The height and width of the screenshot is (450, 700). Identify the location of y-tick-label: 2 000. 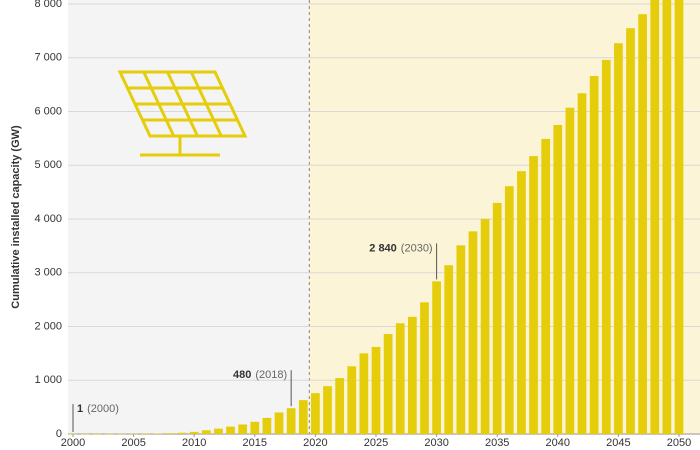
(48, 326).